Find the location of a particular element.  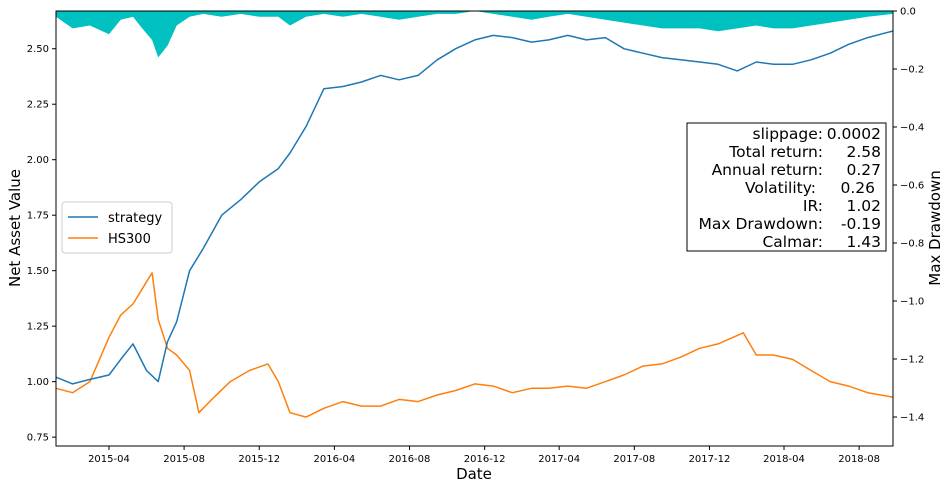

x-tick-label: 2018-08 is located at coordinates (859, 459).